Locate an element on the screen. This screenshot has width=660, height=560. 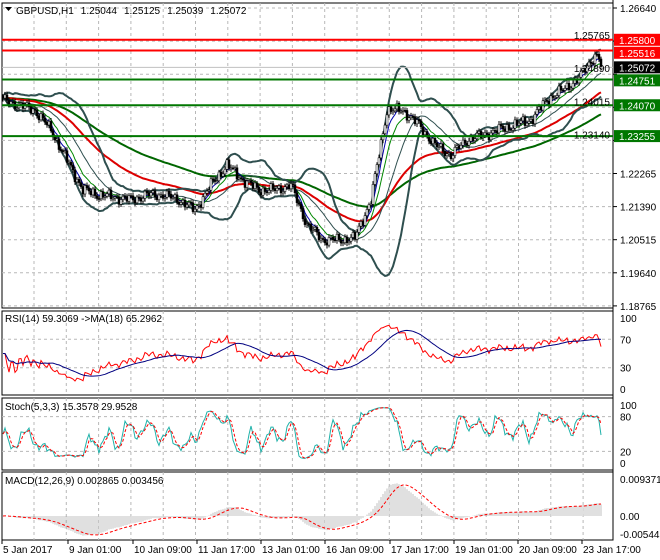
x-tick-label: 11 Jan 17:00 is located at coordinates (227, 550).